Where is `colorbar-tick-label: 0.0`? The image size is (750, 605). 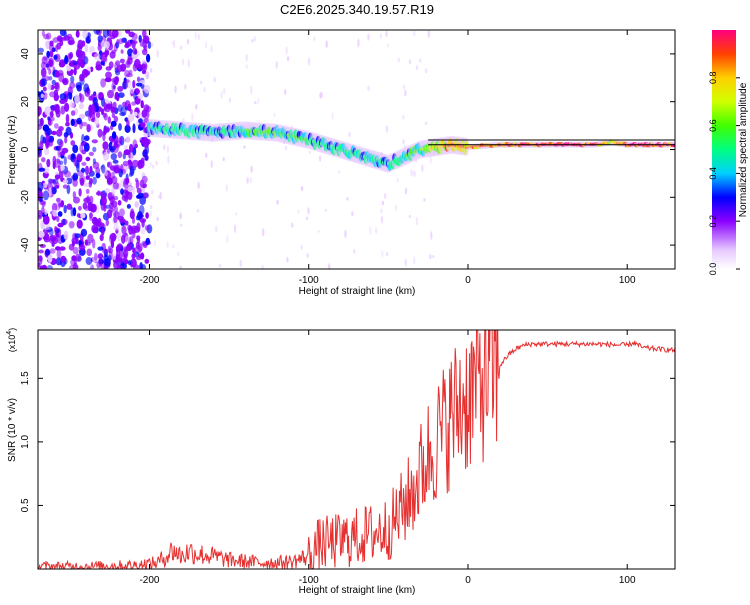
colorbar-tick-label: 0.0 is located at coordinates (713, 269).